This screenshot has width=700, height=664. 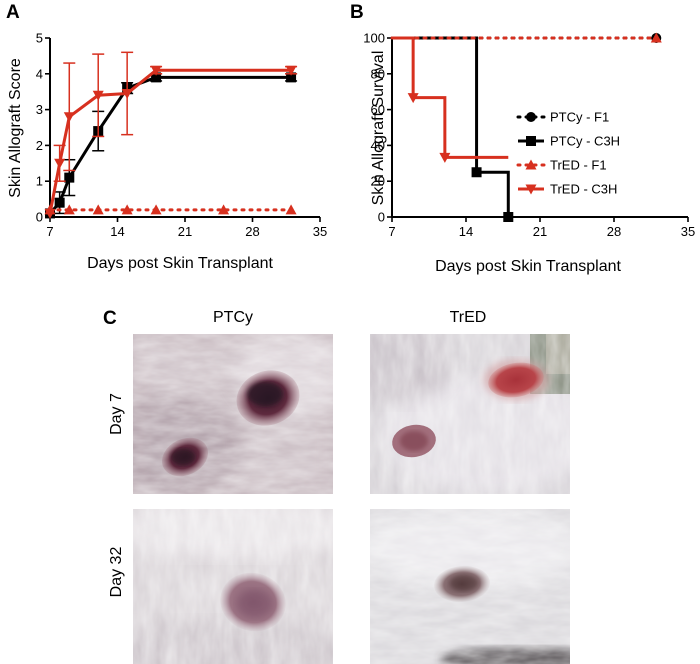 What do you see at coordinates (614, 231) in the screenshot?
I see `chart-b-x-tick-label: 28` at bounding box center [614, 231].